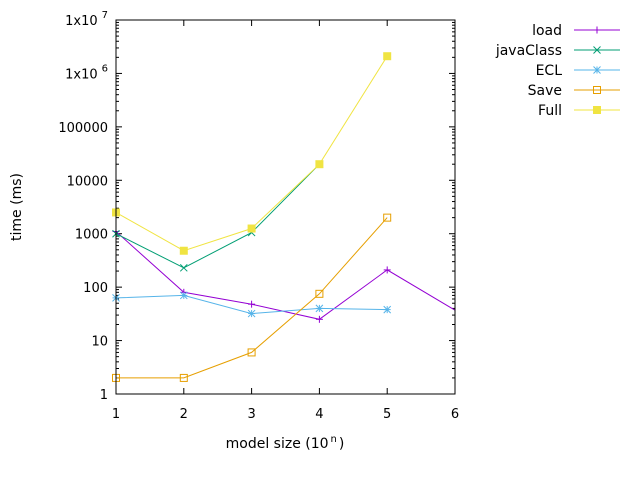 This screenshot has height=480, width=640. What do you see at coordinates (550, 111) in the screenshot?
I see `legend-label: Full` at bounding box center [550, 111].